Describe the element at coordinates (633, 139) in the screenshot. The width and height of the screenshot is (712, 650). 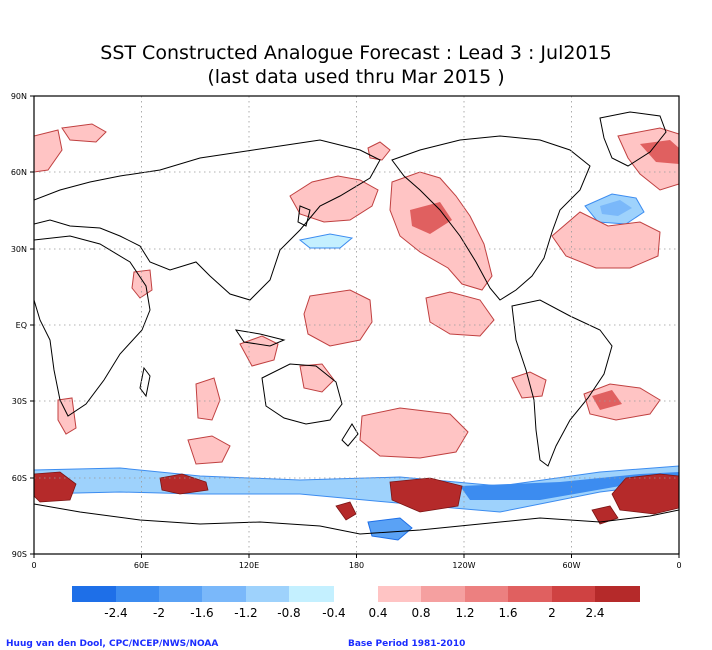
I see `greenland-outline` at that location.